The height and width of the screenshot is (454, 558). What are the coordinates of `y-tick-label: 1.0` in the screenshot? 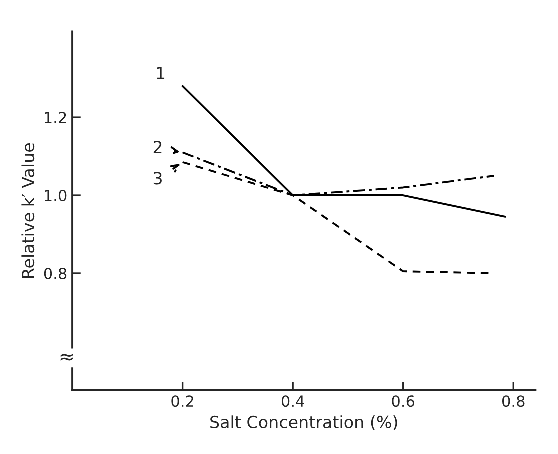 It's located at (56, 196).